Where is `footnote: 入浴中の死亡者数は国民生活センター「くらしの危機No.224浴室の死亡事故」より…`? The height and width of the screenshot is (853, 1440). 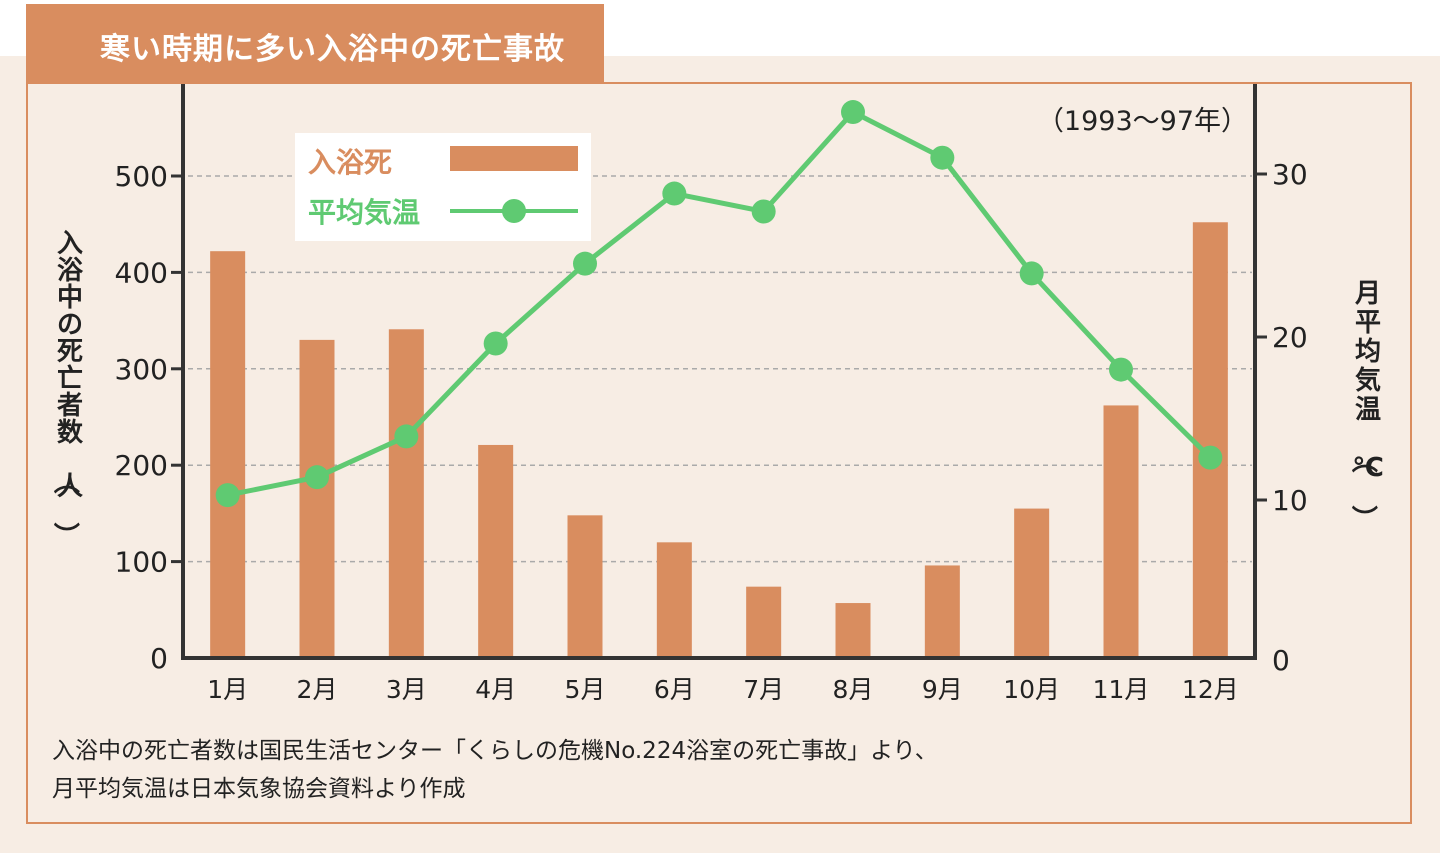
footnote: 入浴中の死亡者数は国民生活センター「くらしの危機No.224浴室の死亡事故」より… is located at coordinates (495, 770).